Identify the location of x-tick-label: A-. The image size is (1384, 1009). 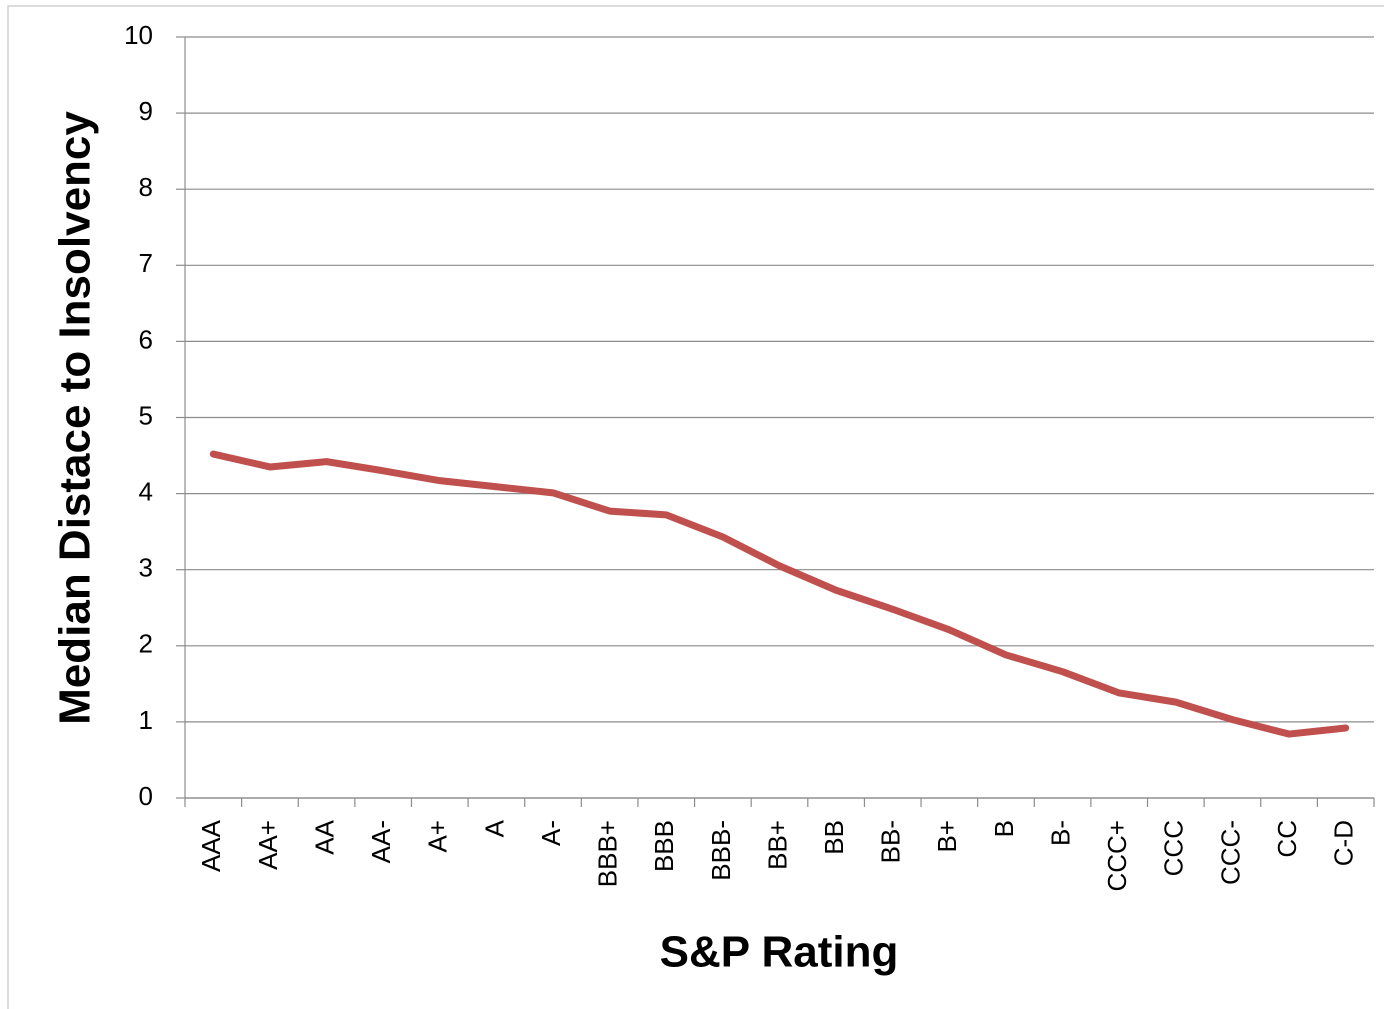
(551, 833).